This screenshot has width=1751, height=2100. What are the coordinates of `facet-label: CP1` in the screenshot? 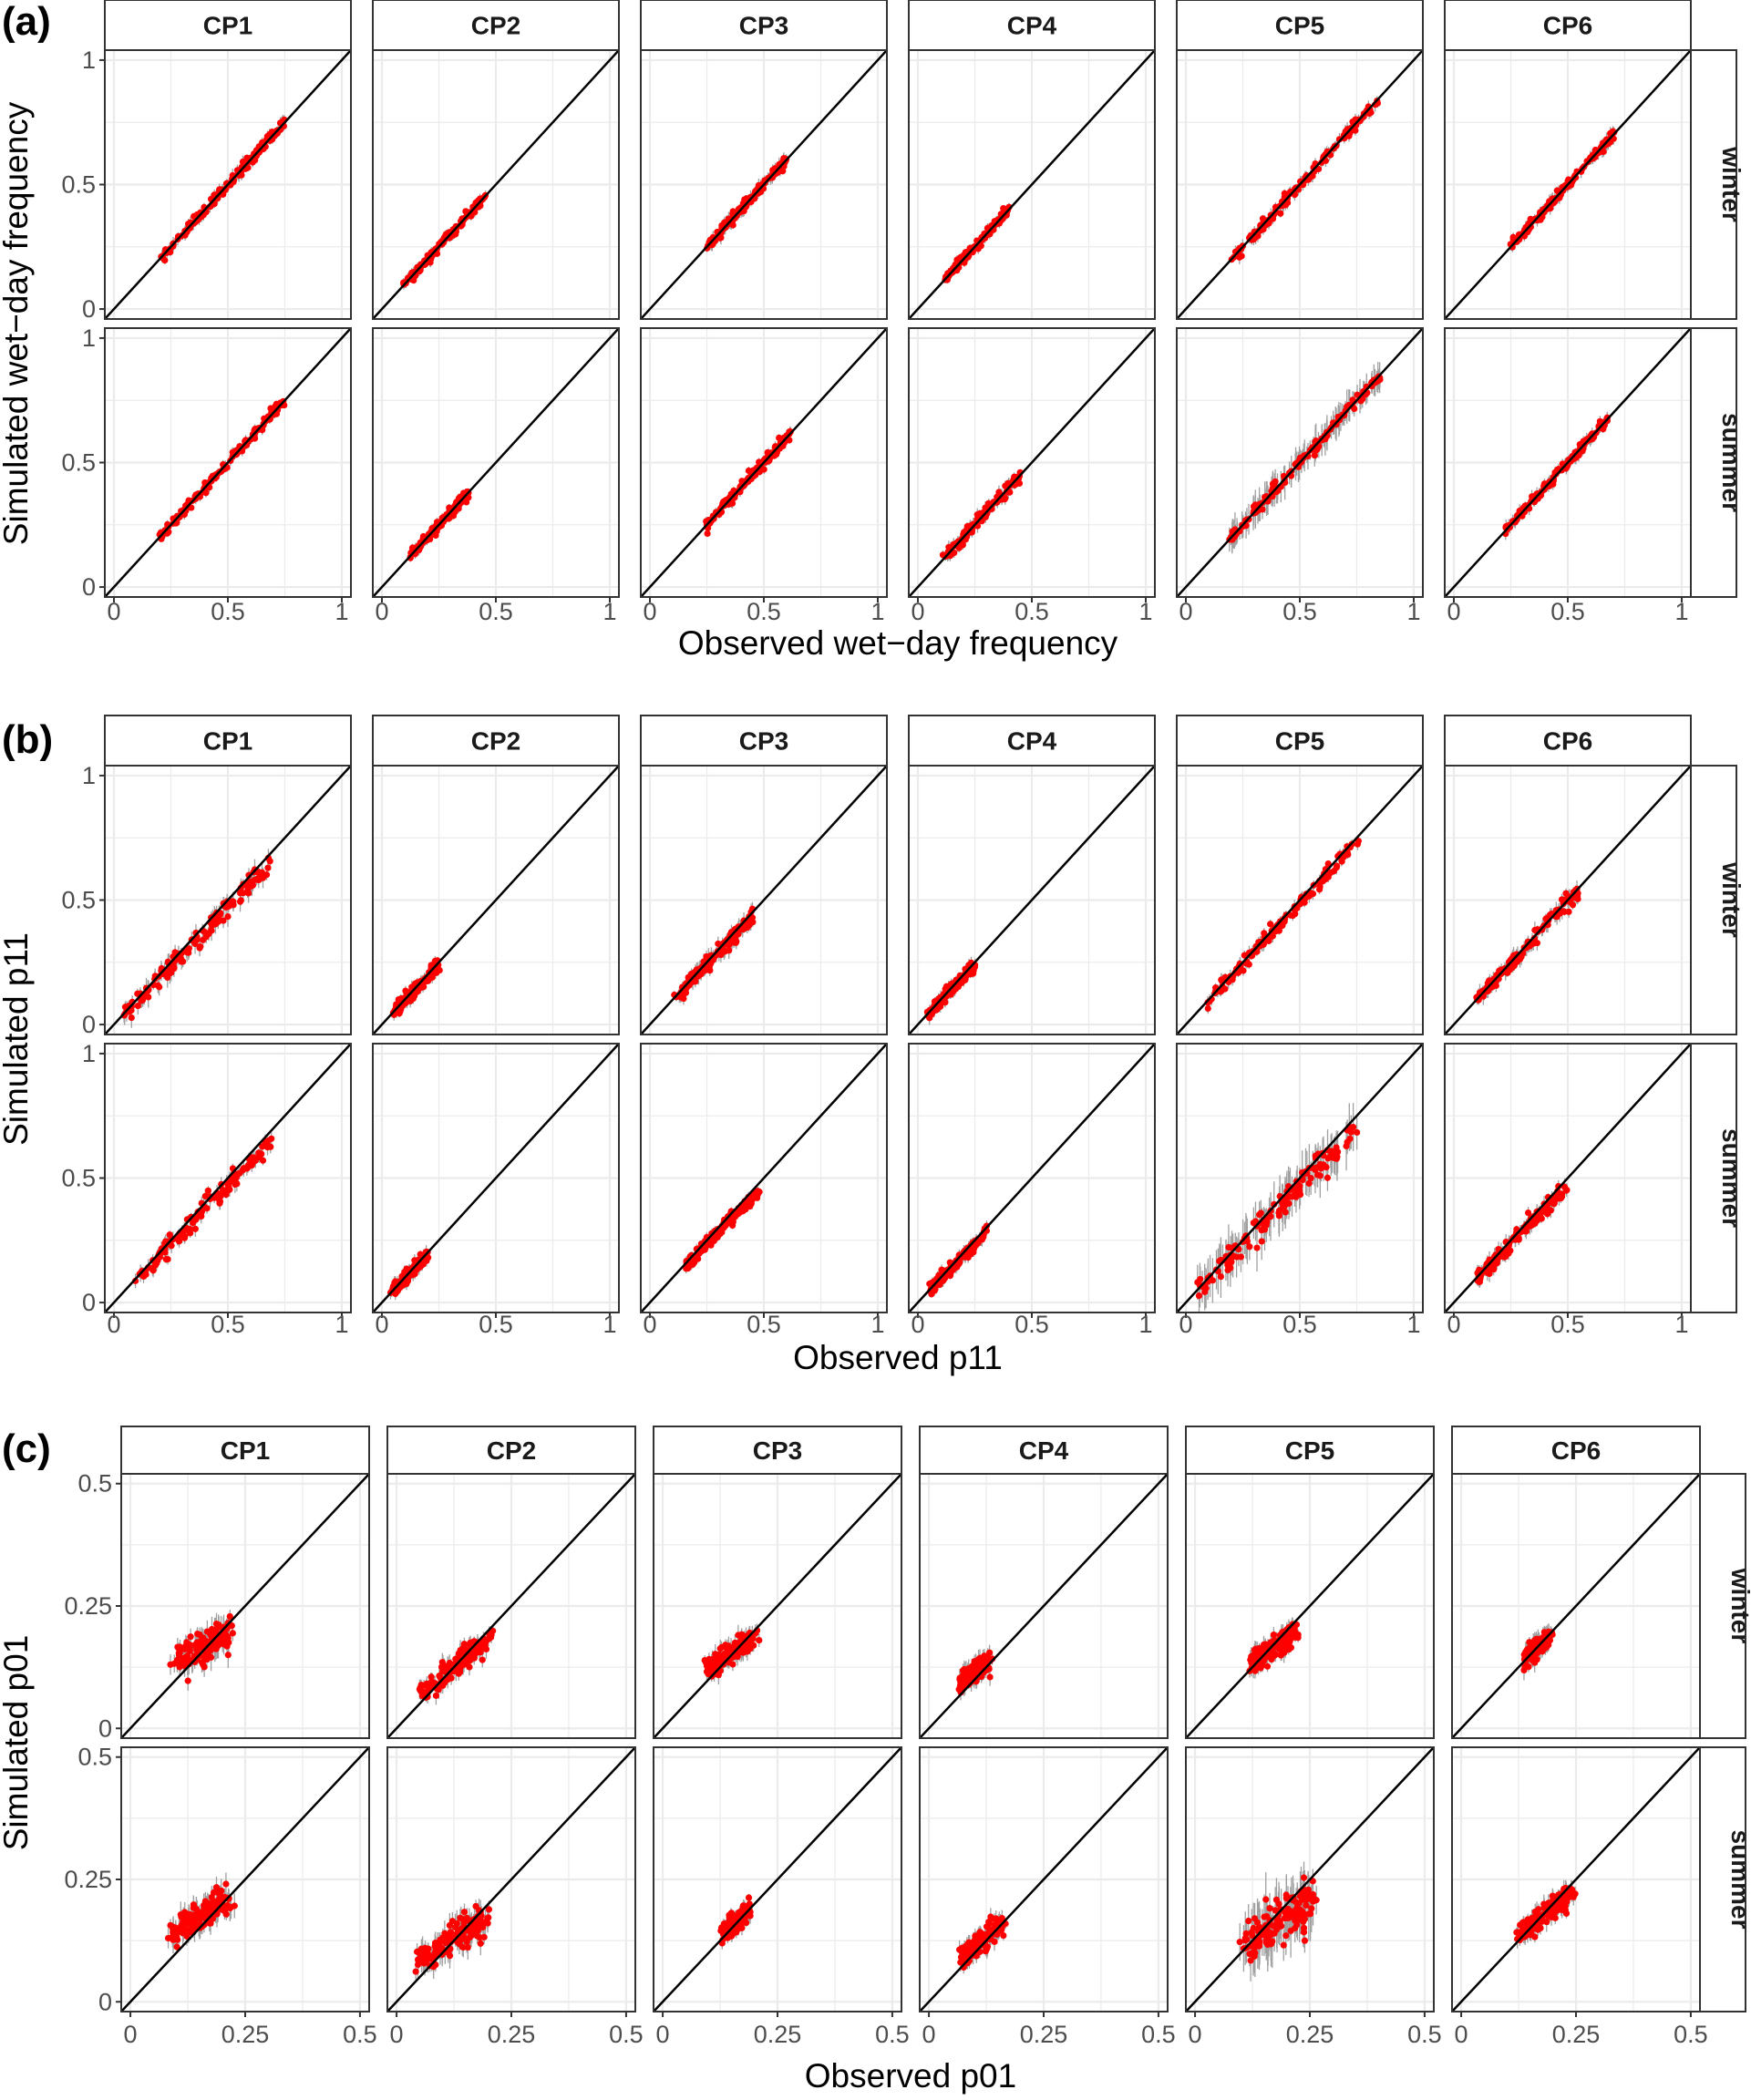 It's located at (227, 26).